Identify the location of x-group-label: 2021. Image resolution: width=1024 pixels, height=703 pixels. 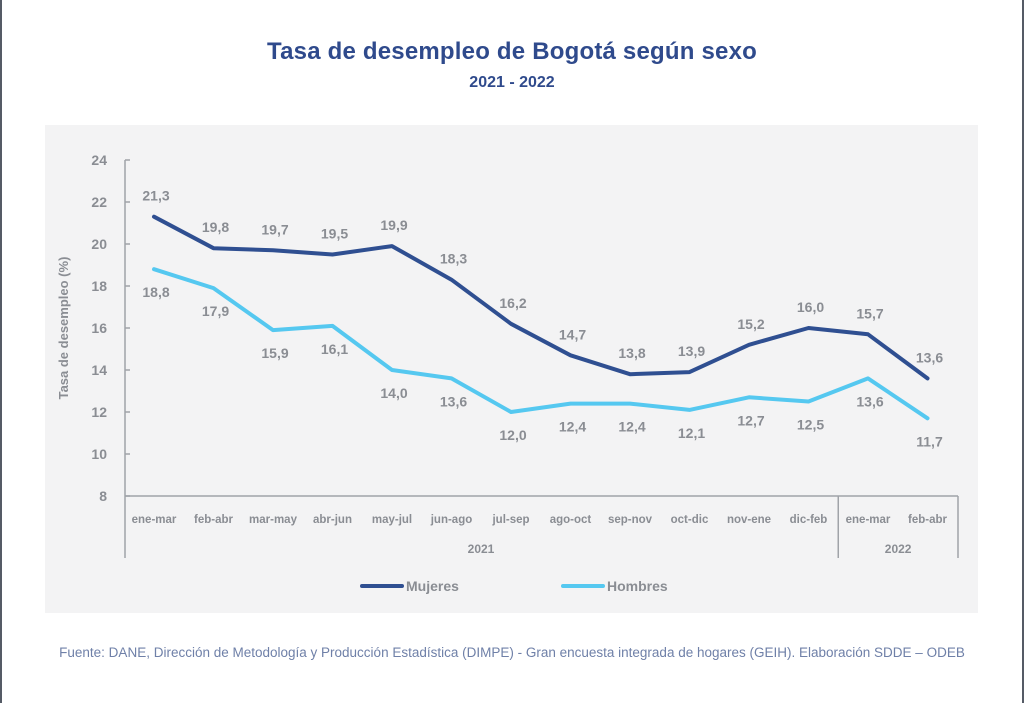
(481, 549).